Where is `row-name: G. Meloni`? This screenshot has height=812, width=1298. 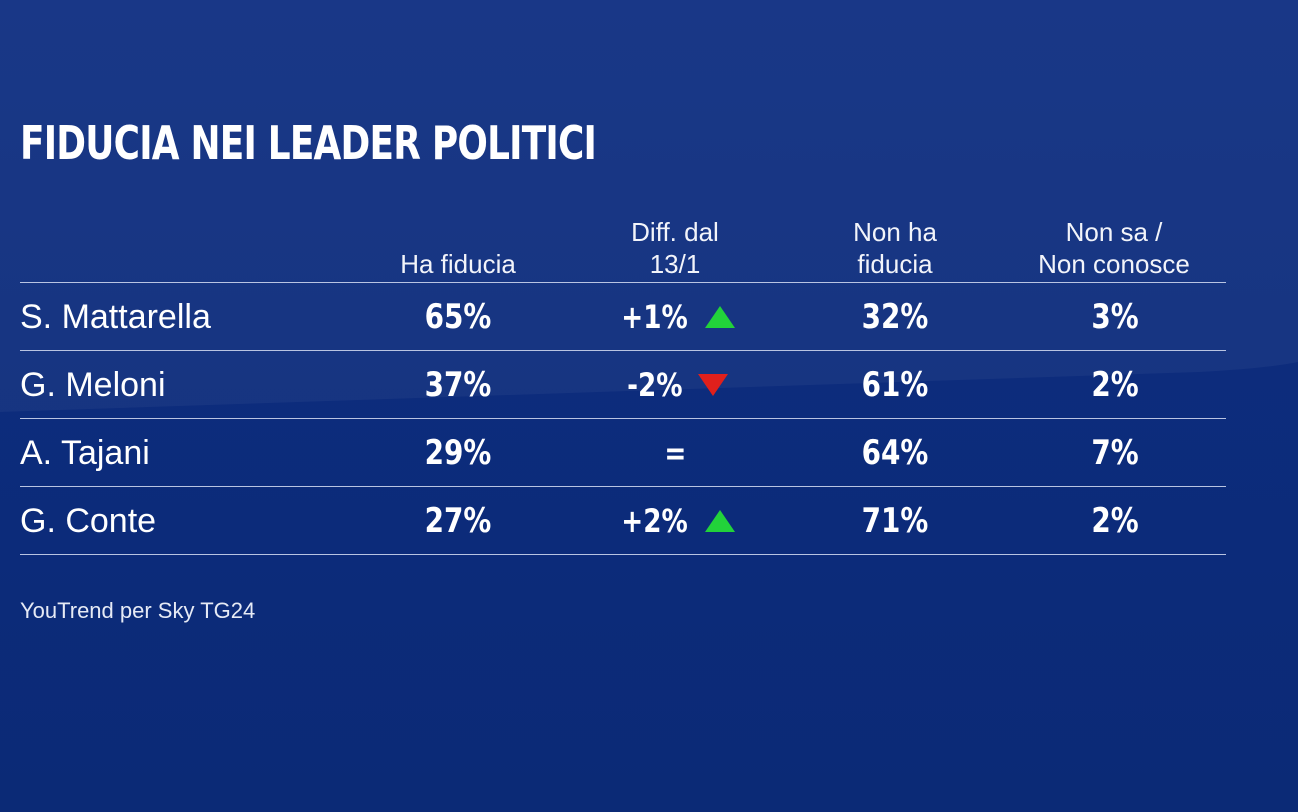
row-name: G. Meloni is located at coordinates (93, 385).